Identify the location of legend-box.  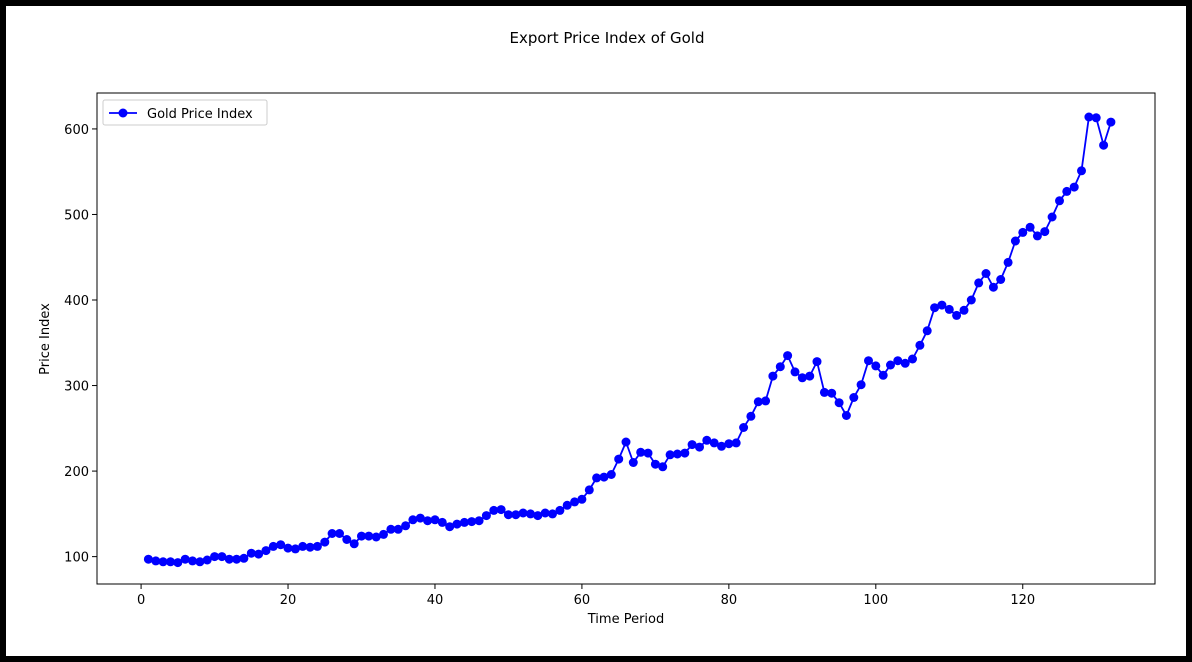
(185, 112).